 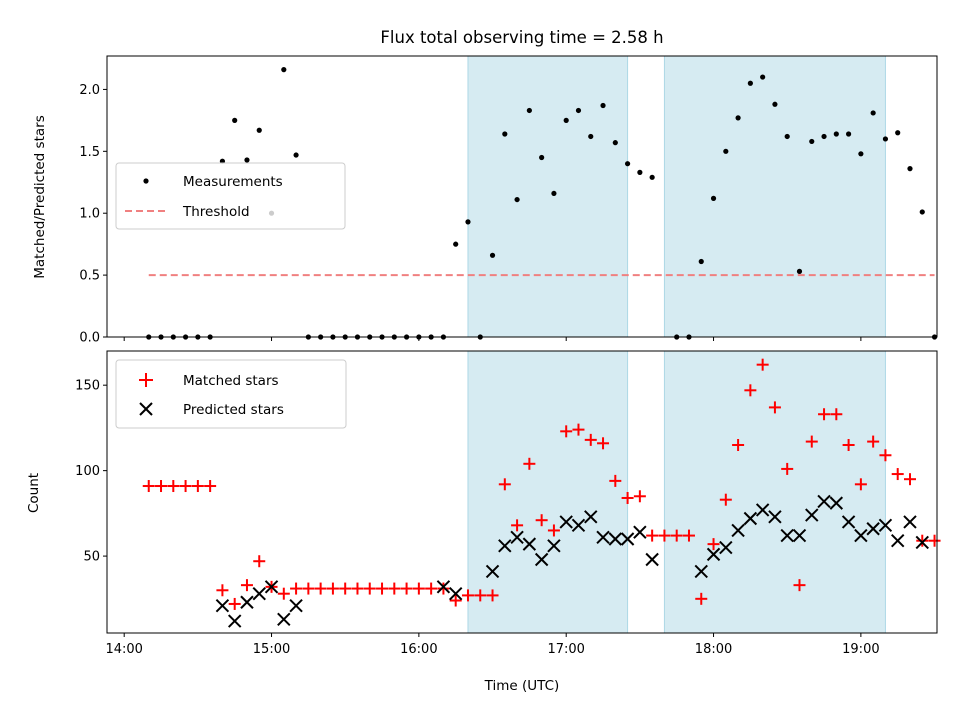 I want to click on bottom-legend: Matched stars Predicted stars, so click(x=231, y=394).